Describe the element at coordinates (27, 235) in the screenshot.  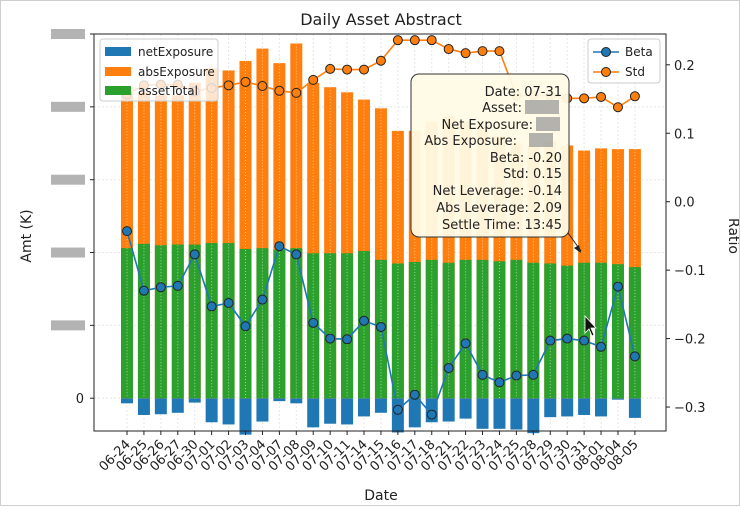
I see `y-axis-label-left: Amt (K)` at that location.